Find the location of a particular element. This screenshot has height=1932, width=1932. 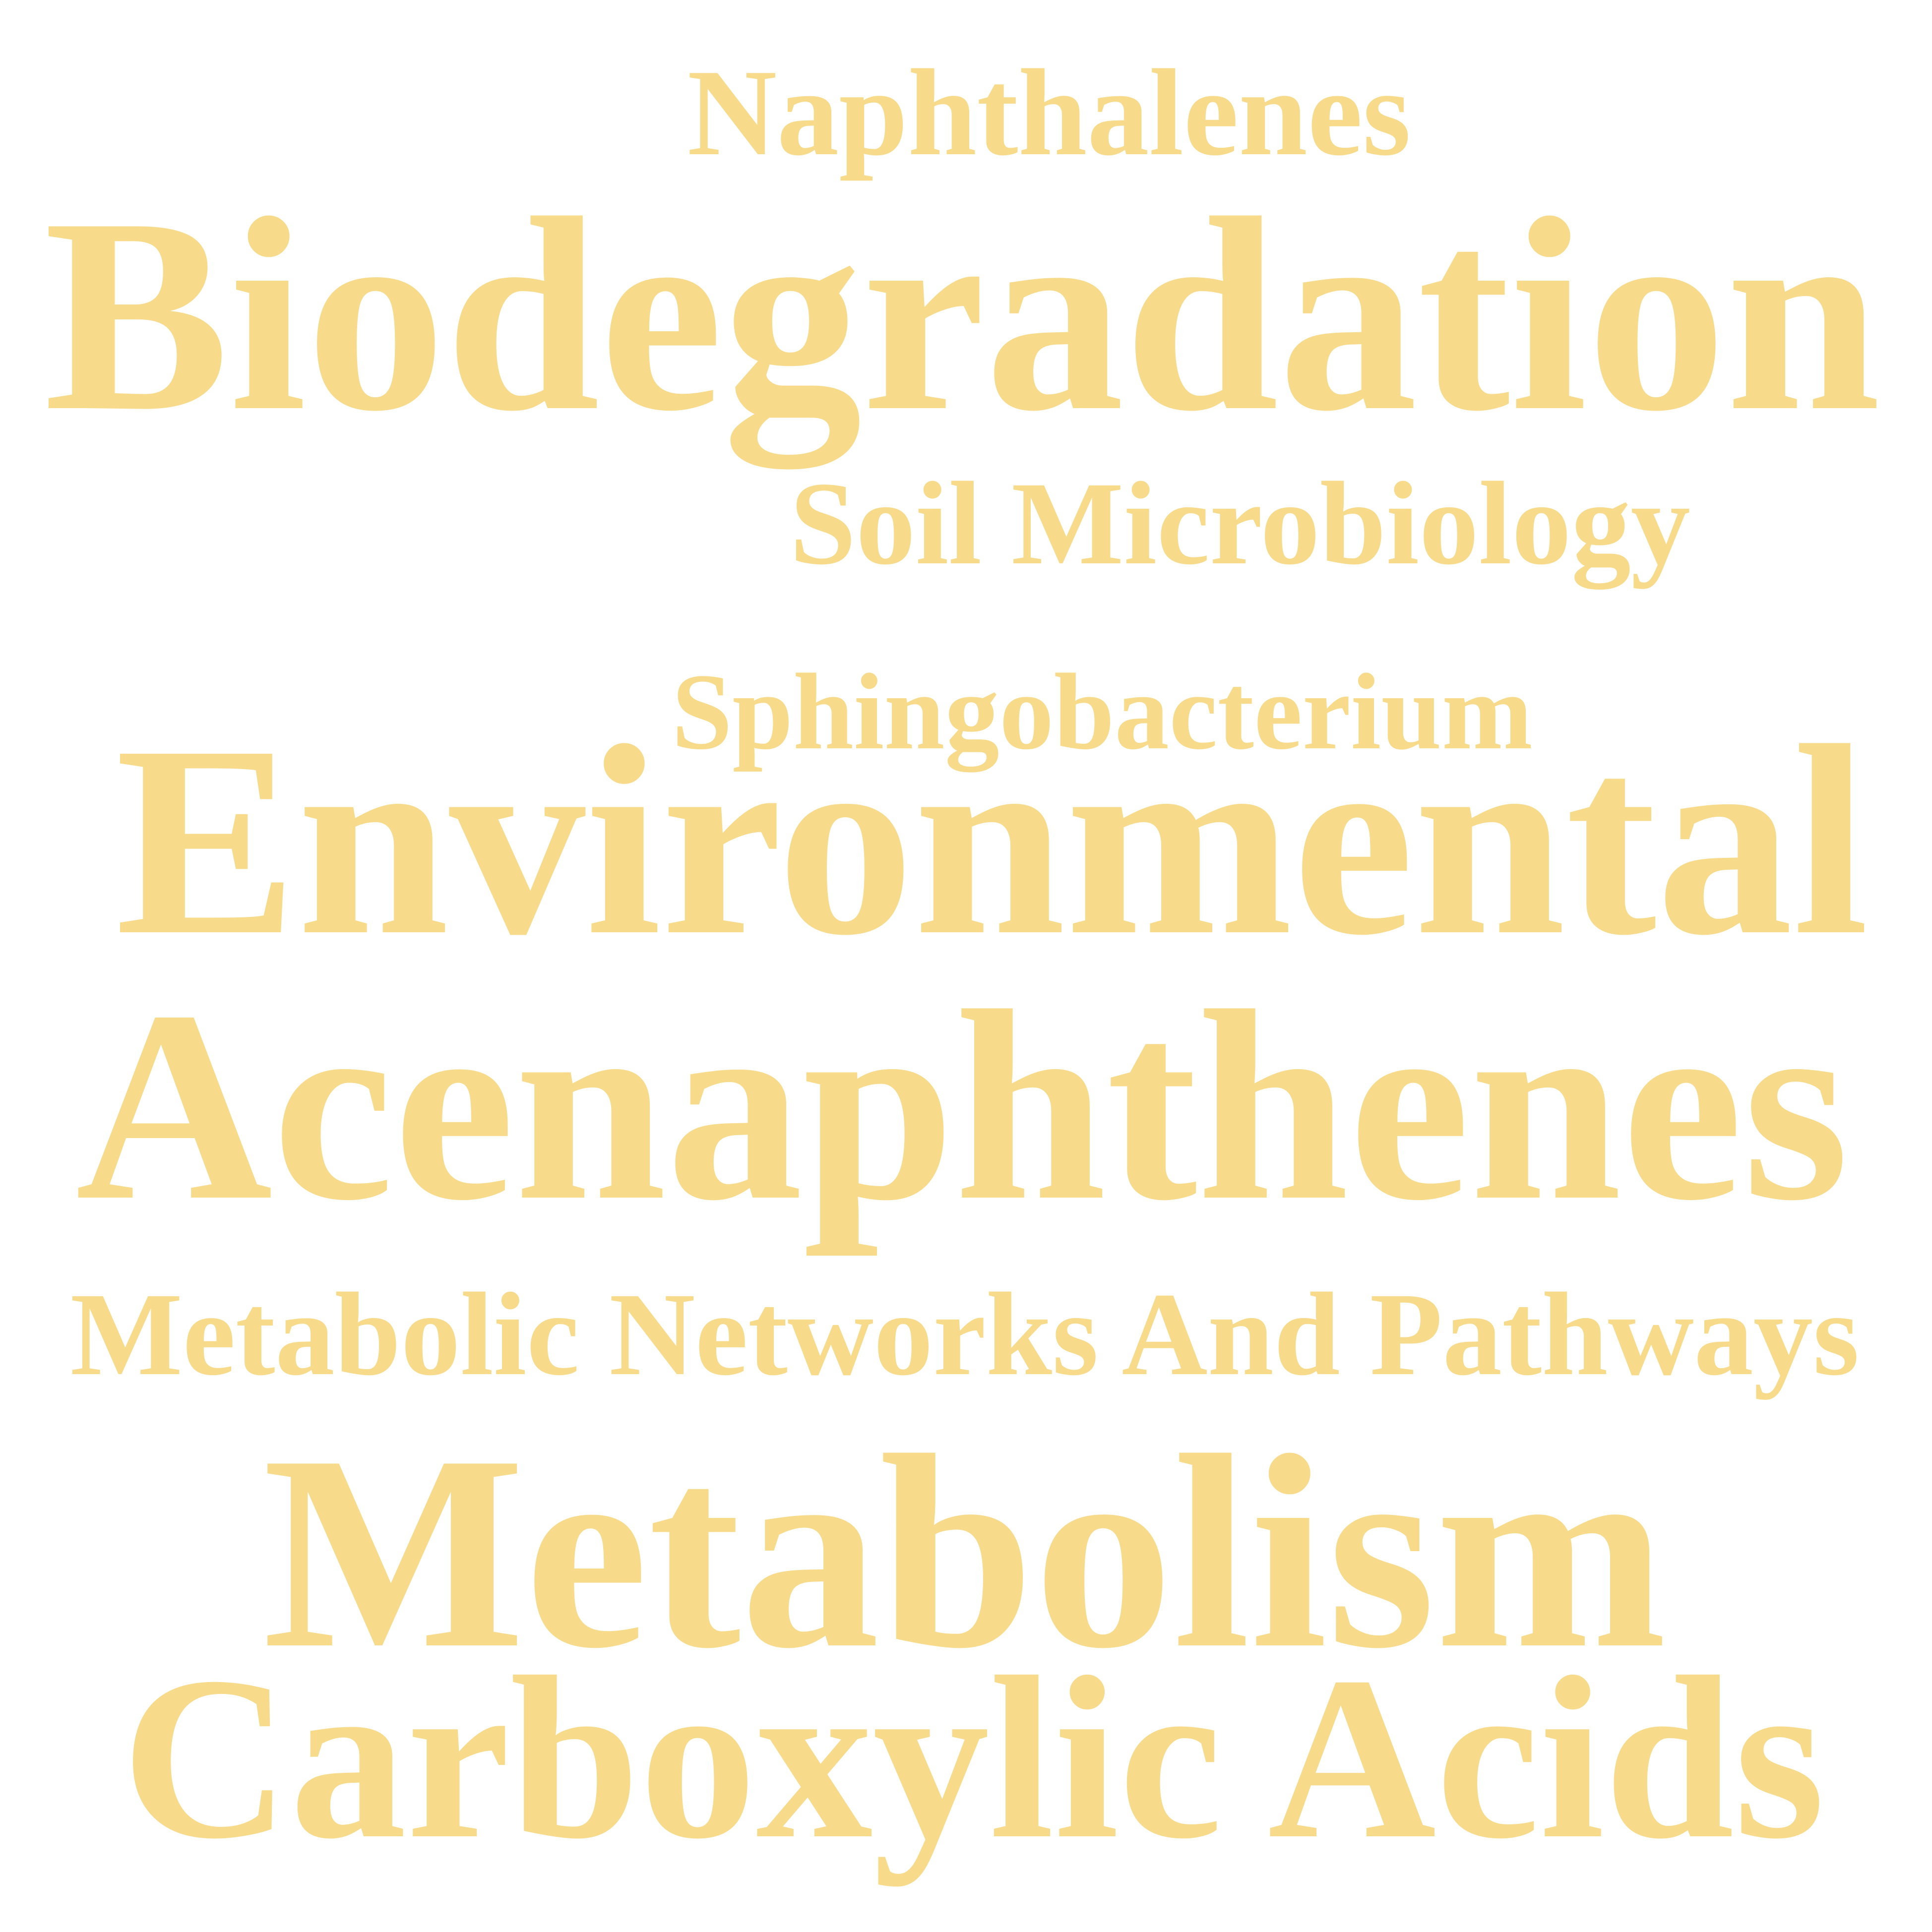

word-naphthalenes: Naphthalenes is located at coordinates (1049, 112).